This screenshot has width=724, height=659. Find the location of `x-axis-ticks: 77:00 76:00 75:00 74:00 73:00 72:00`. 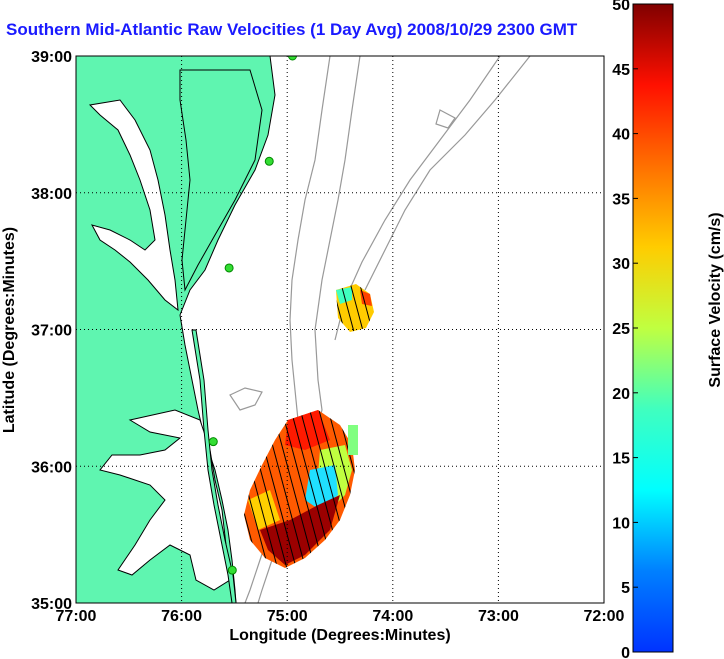

x-axis-ticks: 77:00 76:00 75:00 74:00 73:00 72:00 is located at coordinates (340, 616).